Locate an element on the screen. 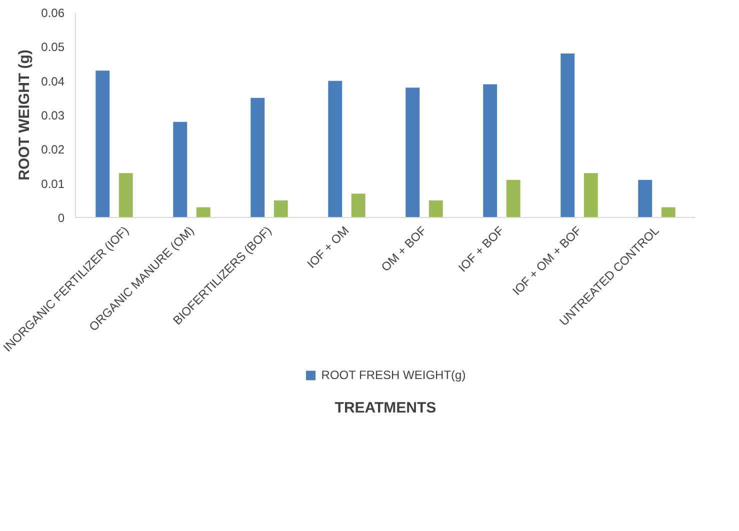  y-tick-label: 0.03 is located at coordinates (53, 115).